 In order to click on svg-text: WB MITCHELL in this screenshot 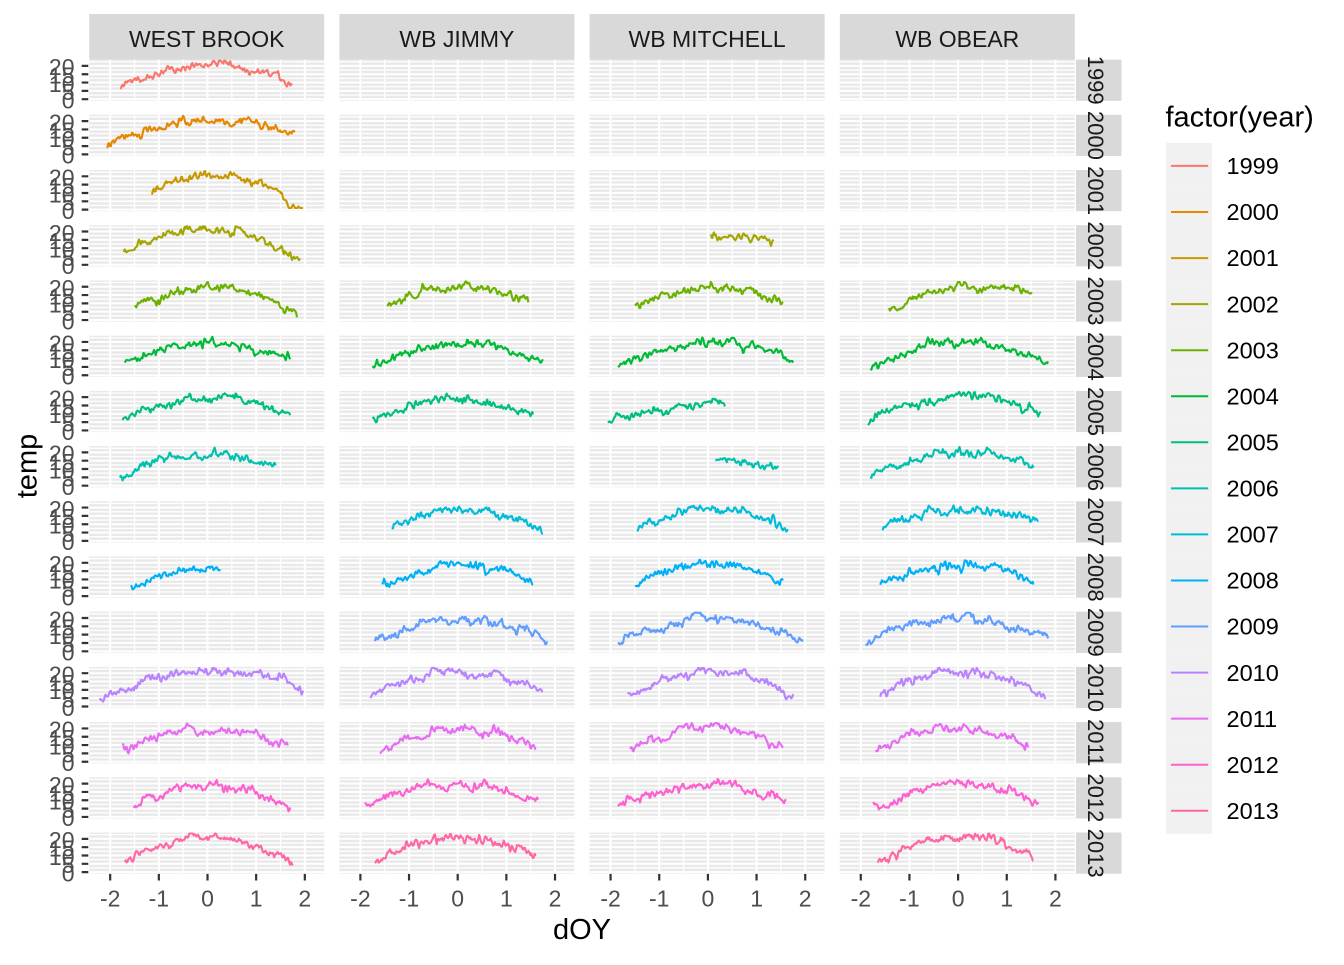, I will do `click(707, 39)`.